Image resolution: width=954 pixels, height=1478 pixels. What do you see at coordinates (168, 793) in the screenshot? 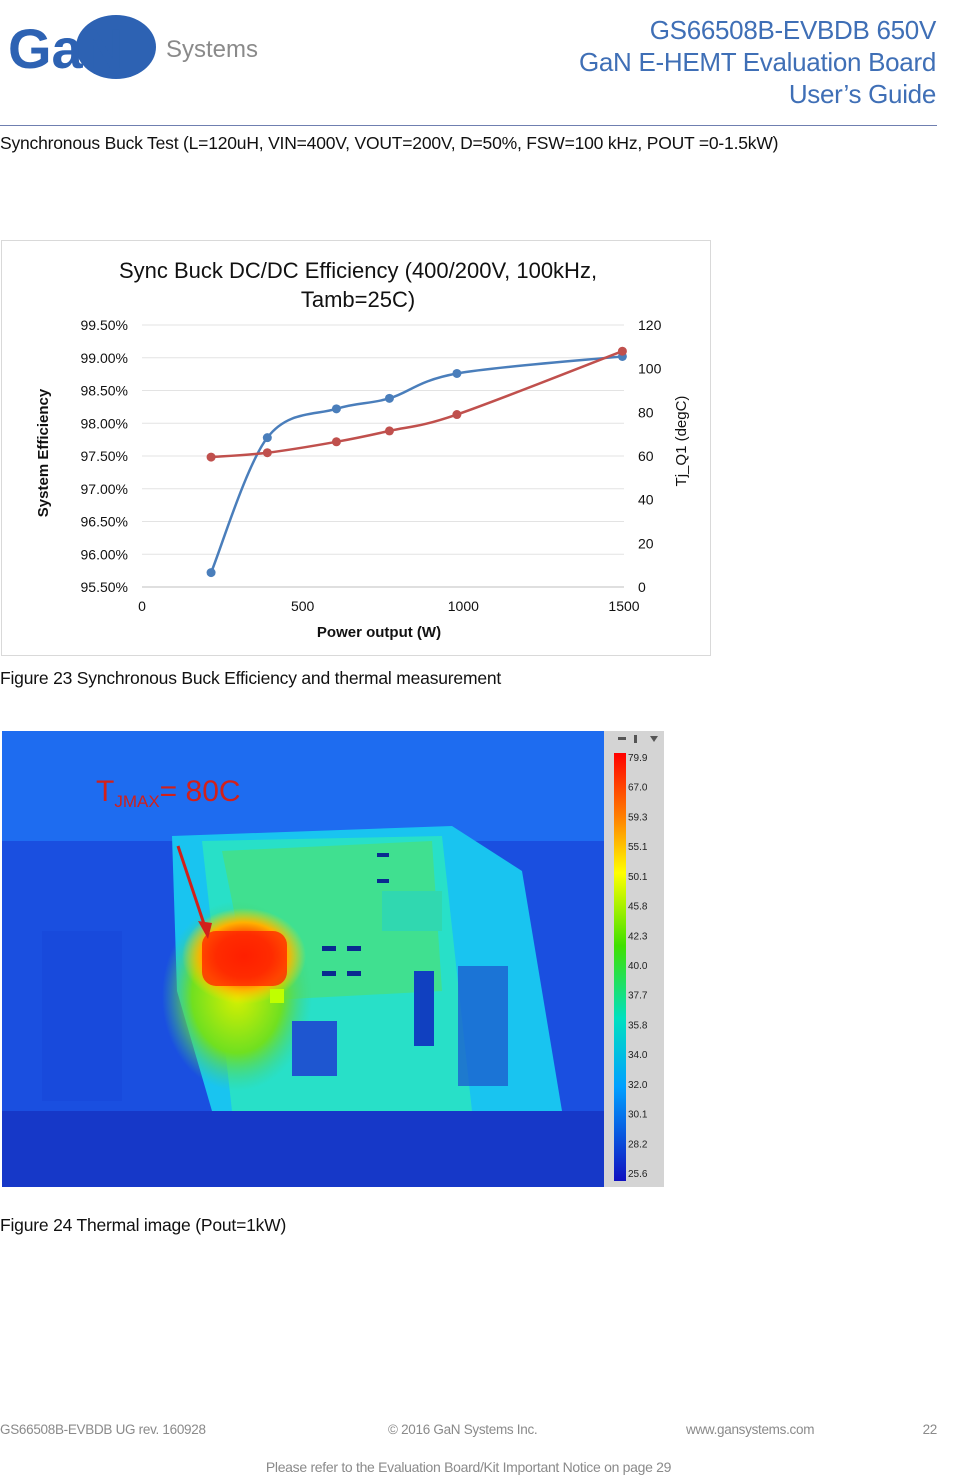
I see `tjmax-annotation: TJMAX= 80C` at bounding box center [168, 793].